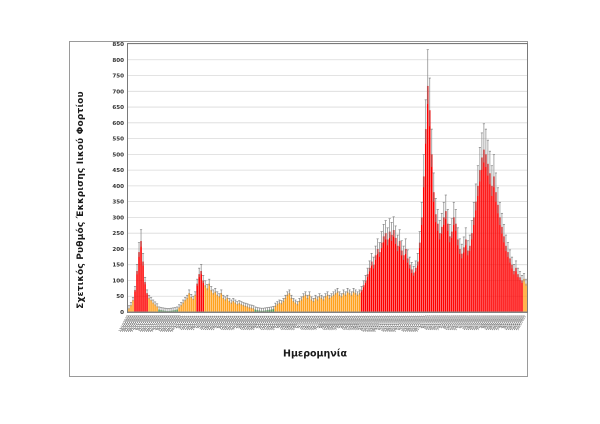 The width and height of the screenshot is (600, 424). I want to click on x-tick-label: 30/1/2022, so click(440, 323).